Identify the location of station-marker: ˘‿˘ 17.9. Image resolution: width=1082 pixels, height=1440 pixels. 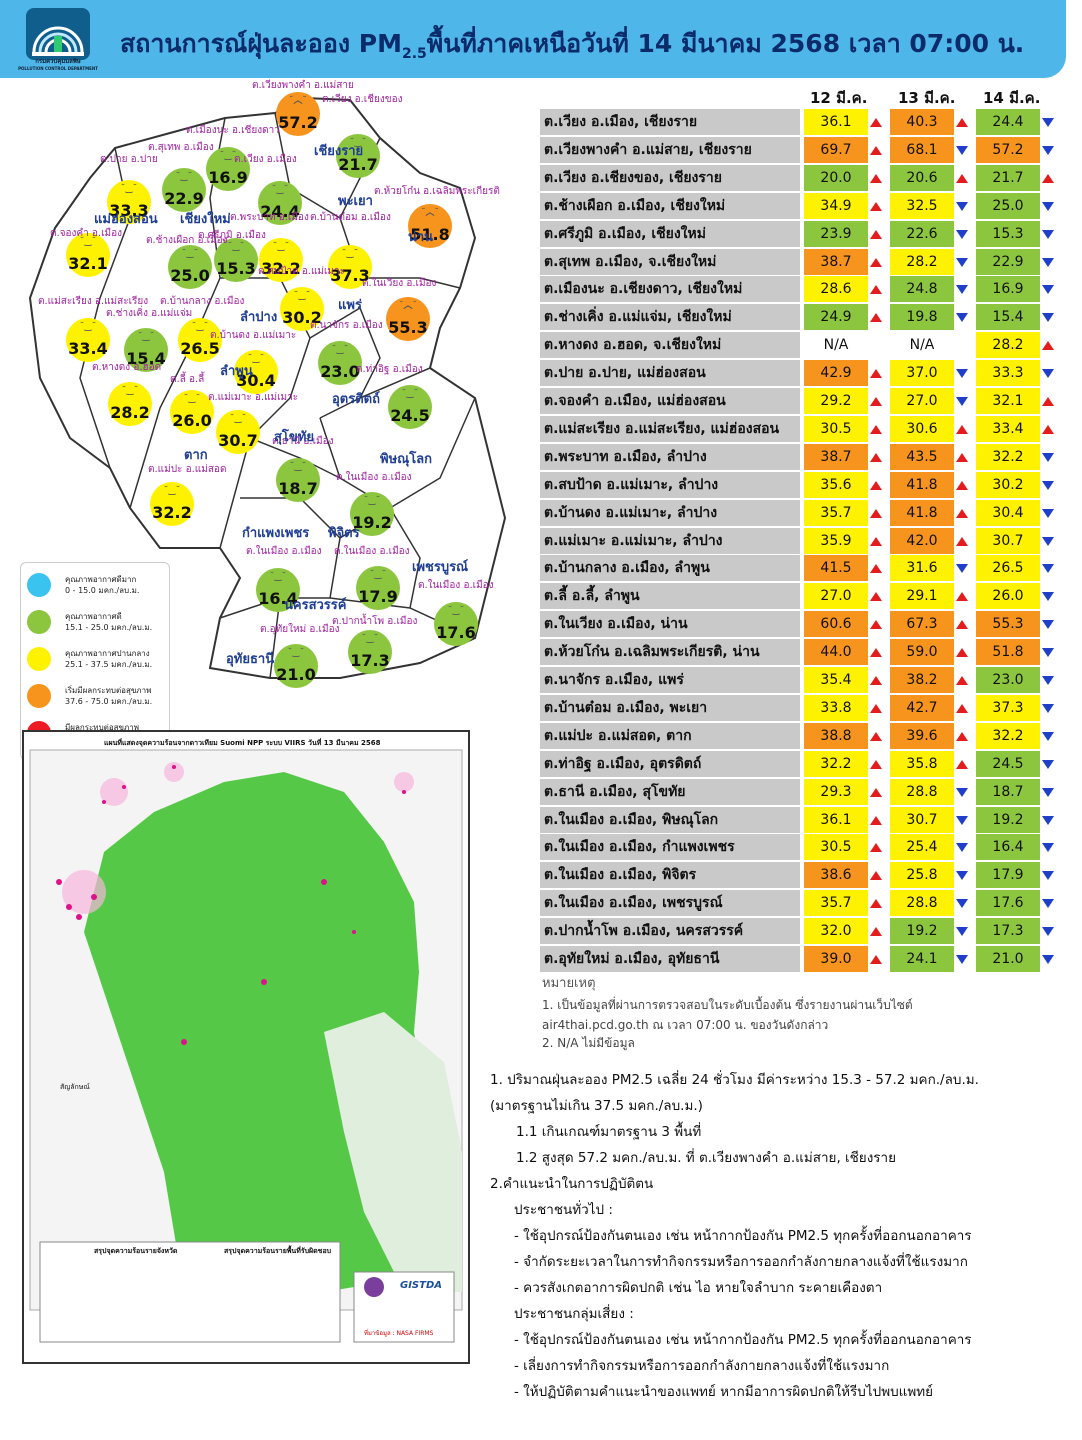
(378, 588).